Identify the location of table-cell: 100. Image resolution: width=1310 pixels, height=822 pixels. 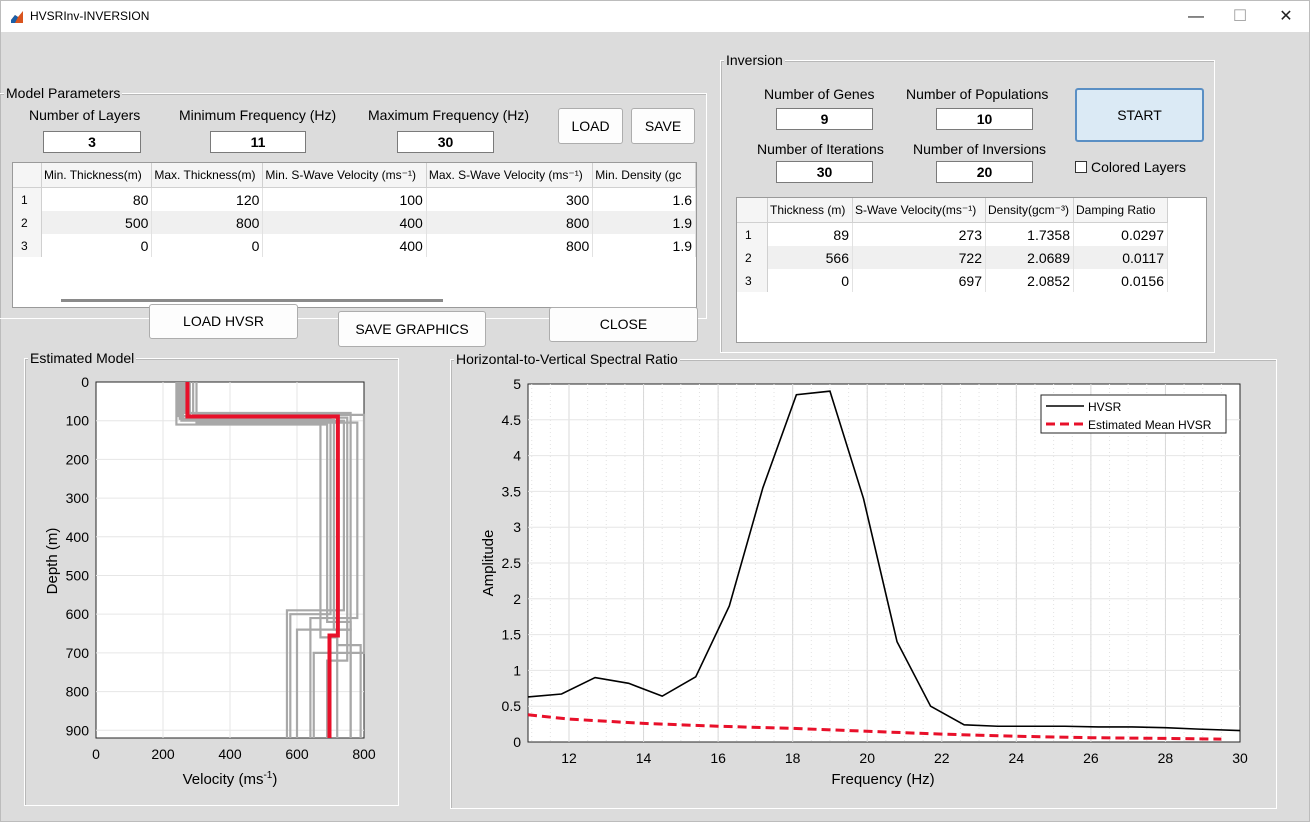
(344, 199).